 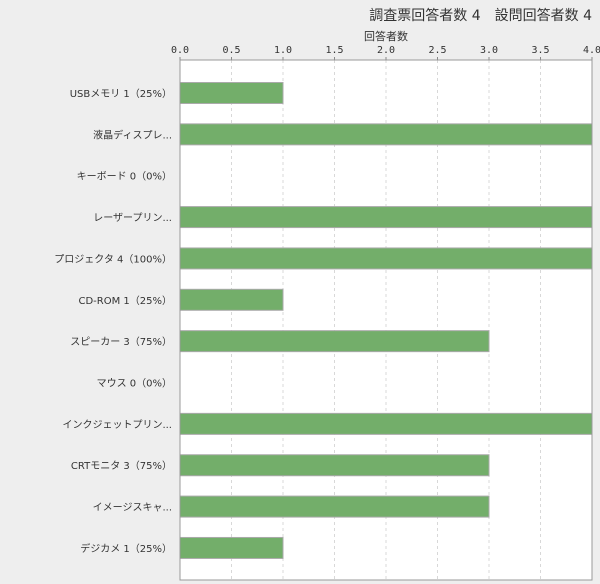 I want to click on category-label: CRTモニタ 3（75%）, so click(x=121, y=466).